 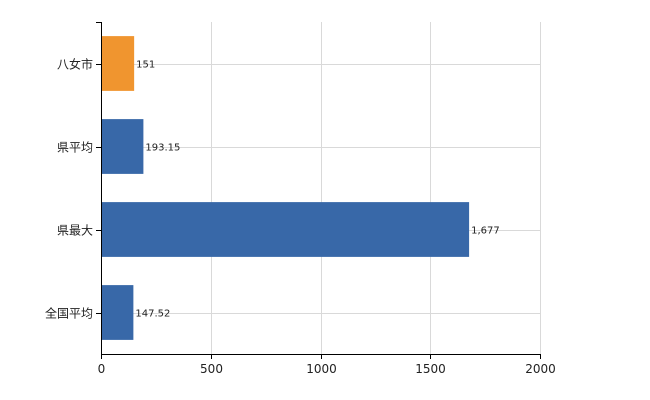 I want to click on data-label: 147.52, so click(x=152, y=314).